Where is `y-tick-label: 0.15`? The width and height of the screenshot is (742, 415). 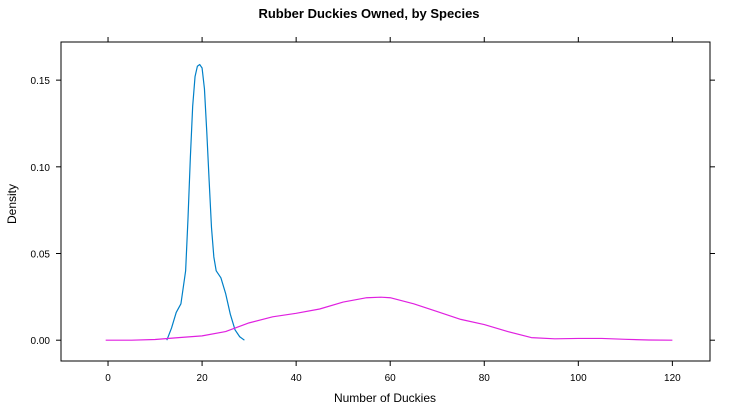 y-tick-label: 0.15 is located at coordinates (41, 81).